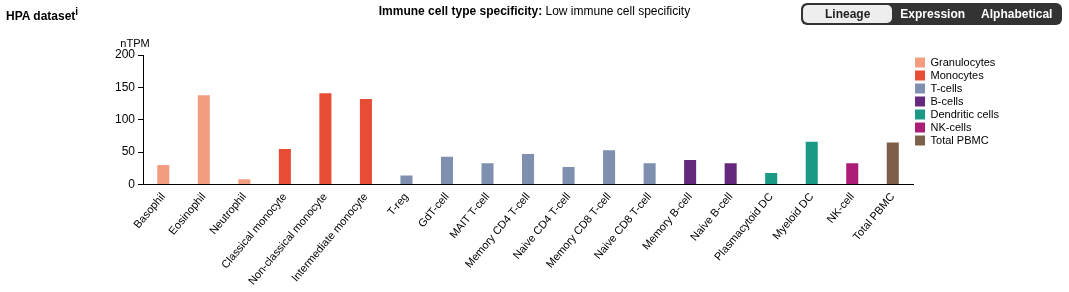  I want to click on y-tick-label: 200, so click(125, 54).